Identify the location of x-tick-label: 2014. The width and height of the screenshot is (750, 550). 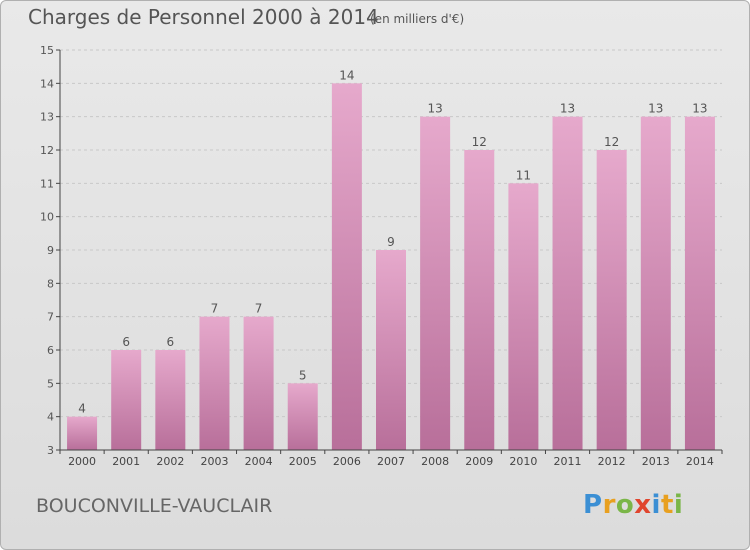
(700, 461).